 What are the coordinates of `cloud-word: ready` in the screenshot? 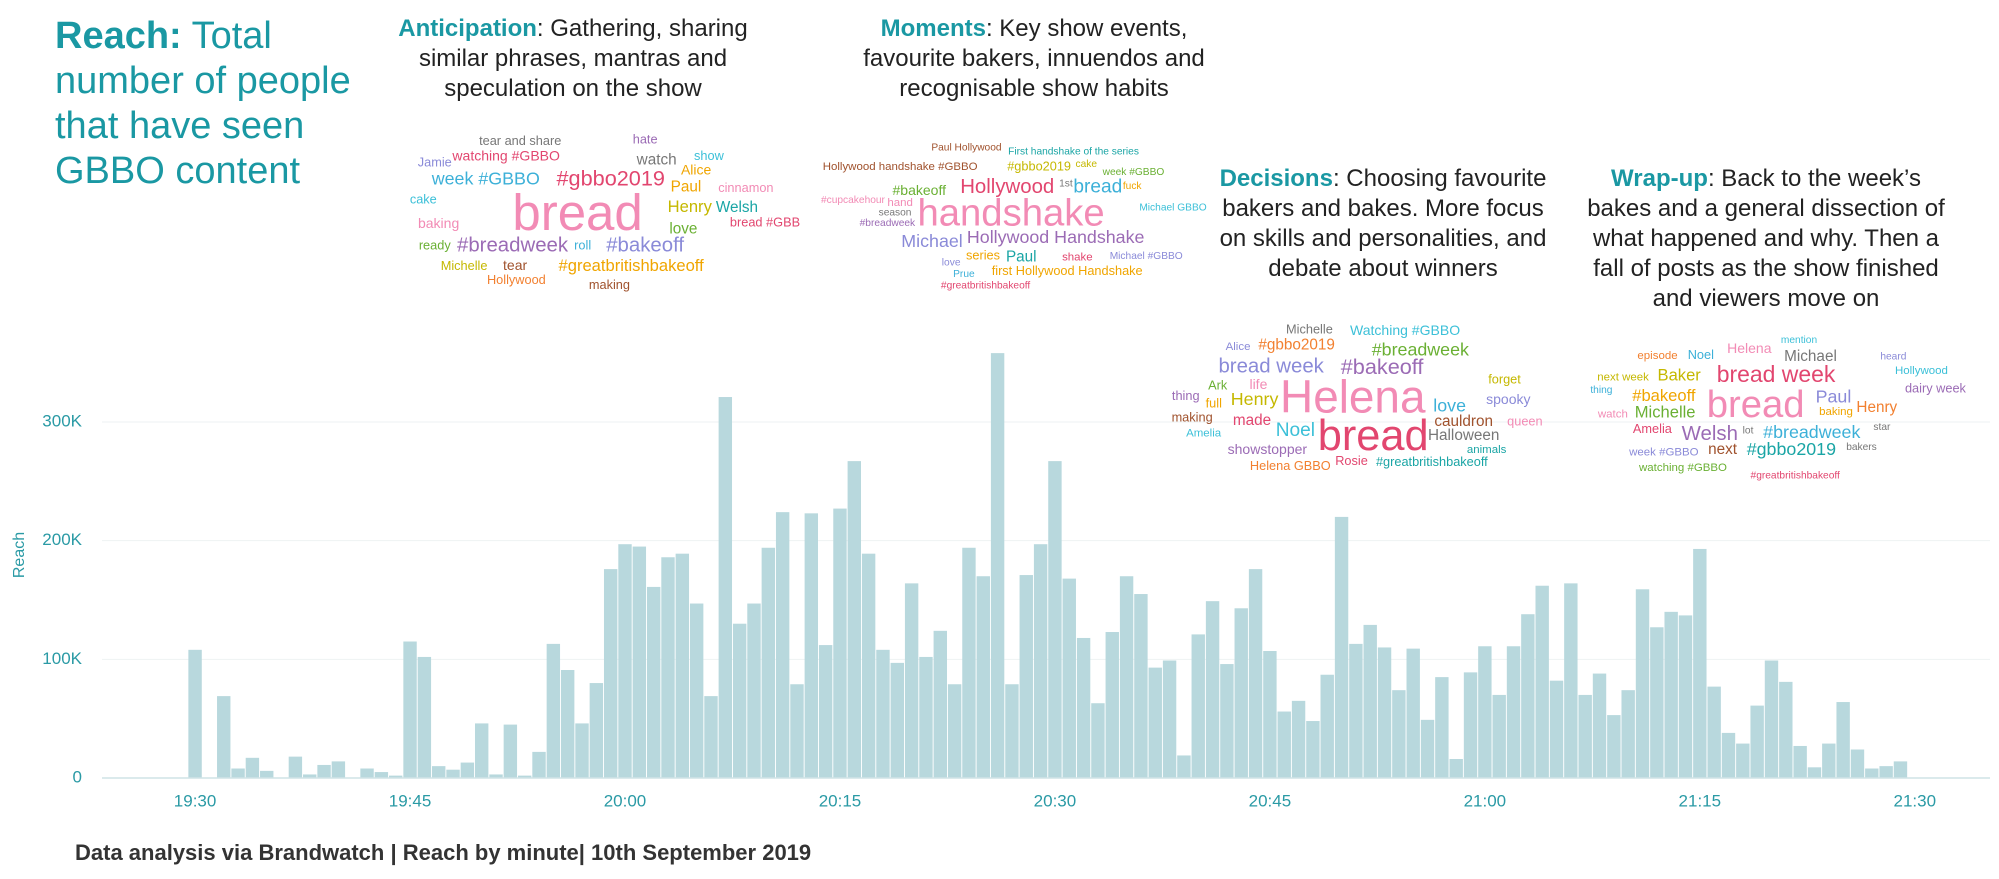 It's located at (435, 244).